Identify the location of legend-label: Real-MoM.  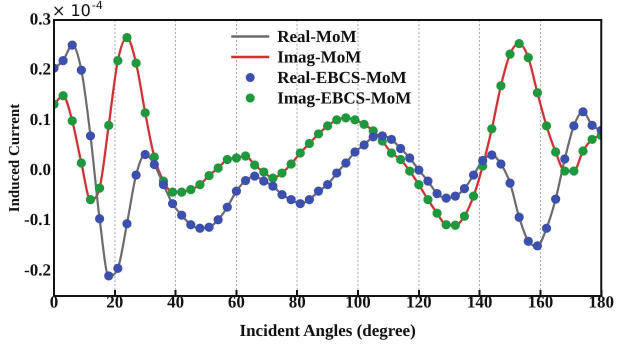
(317, 36).